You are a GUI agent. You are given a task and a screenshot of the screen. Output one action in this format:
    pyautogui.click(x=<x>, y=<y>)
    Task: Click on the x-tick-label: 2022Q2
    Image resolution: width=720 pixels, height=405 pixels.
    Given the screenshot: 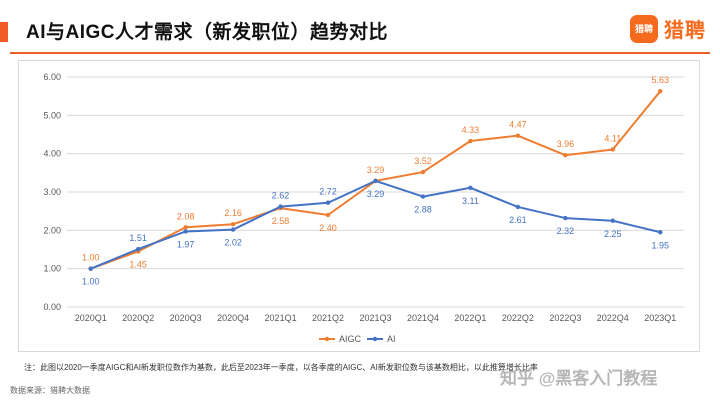 What is the action you would take?
    pyautogui.click(x=518, y=318)
    